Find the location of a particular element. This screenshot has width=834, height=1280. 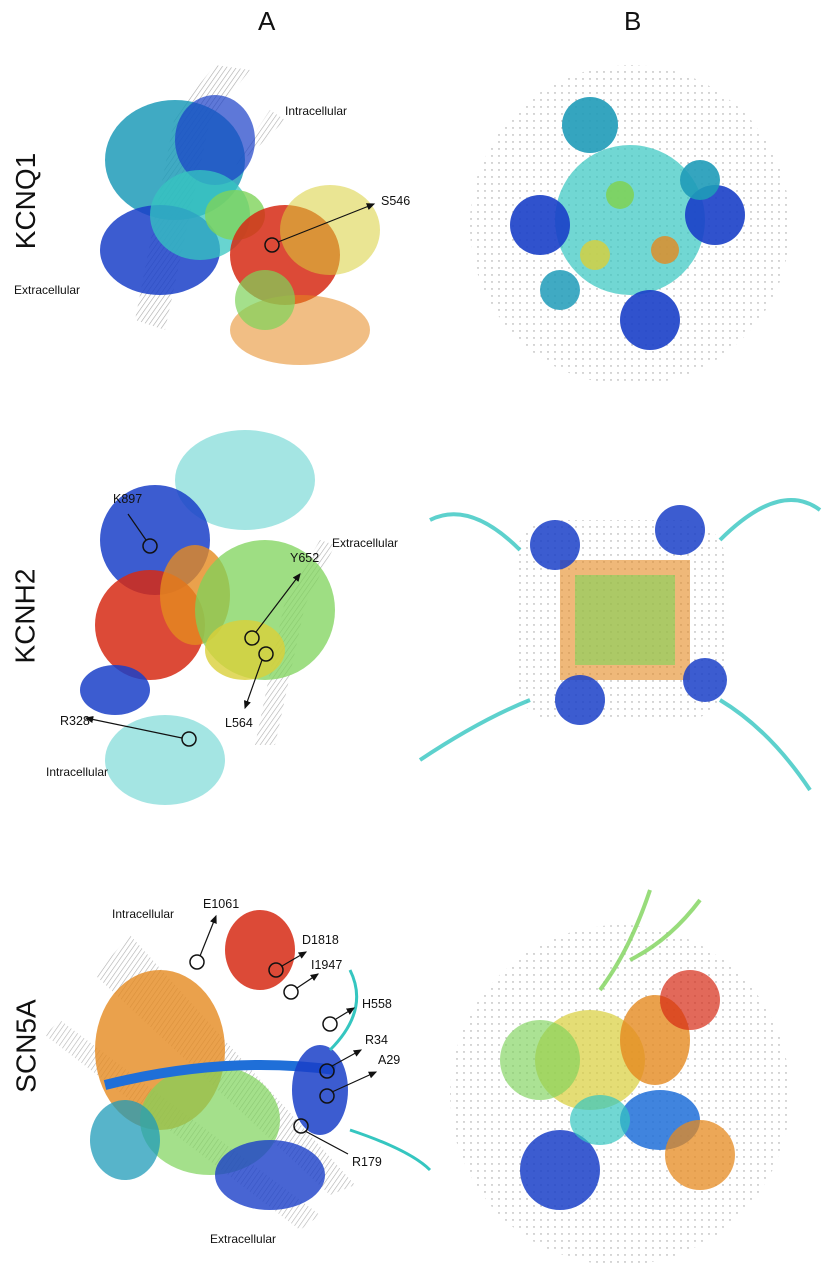

kcnq1-helix-bundle is located at coordinates (240, 230).